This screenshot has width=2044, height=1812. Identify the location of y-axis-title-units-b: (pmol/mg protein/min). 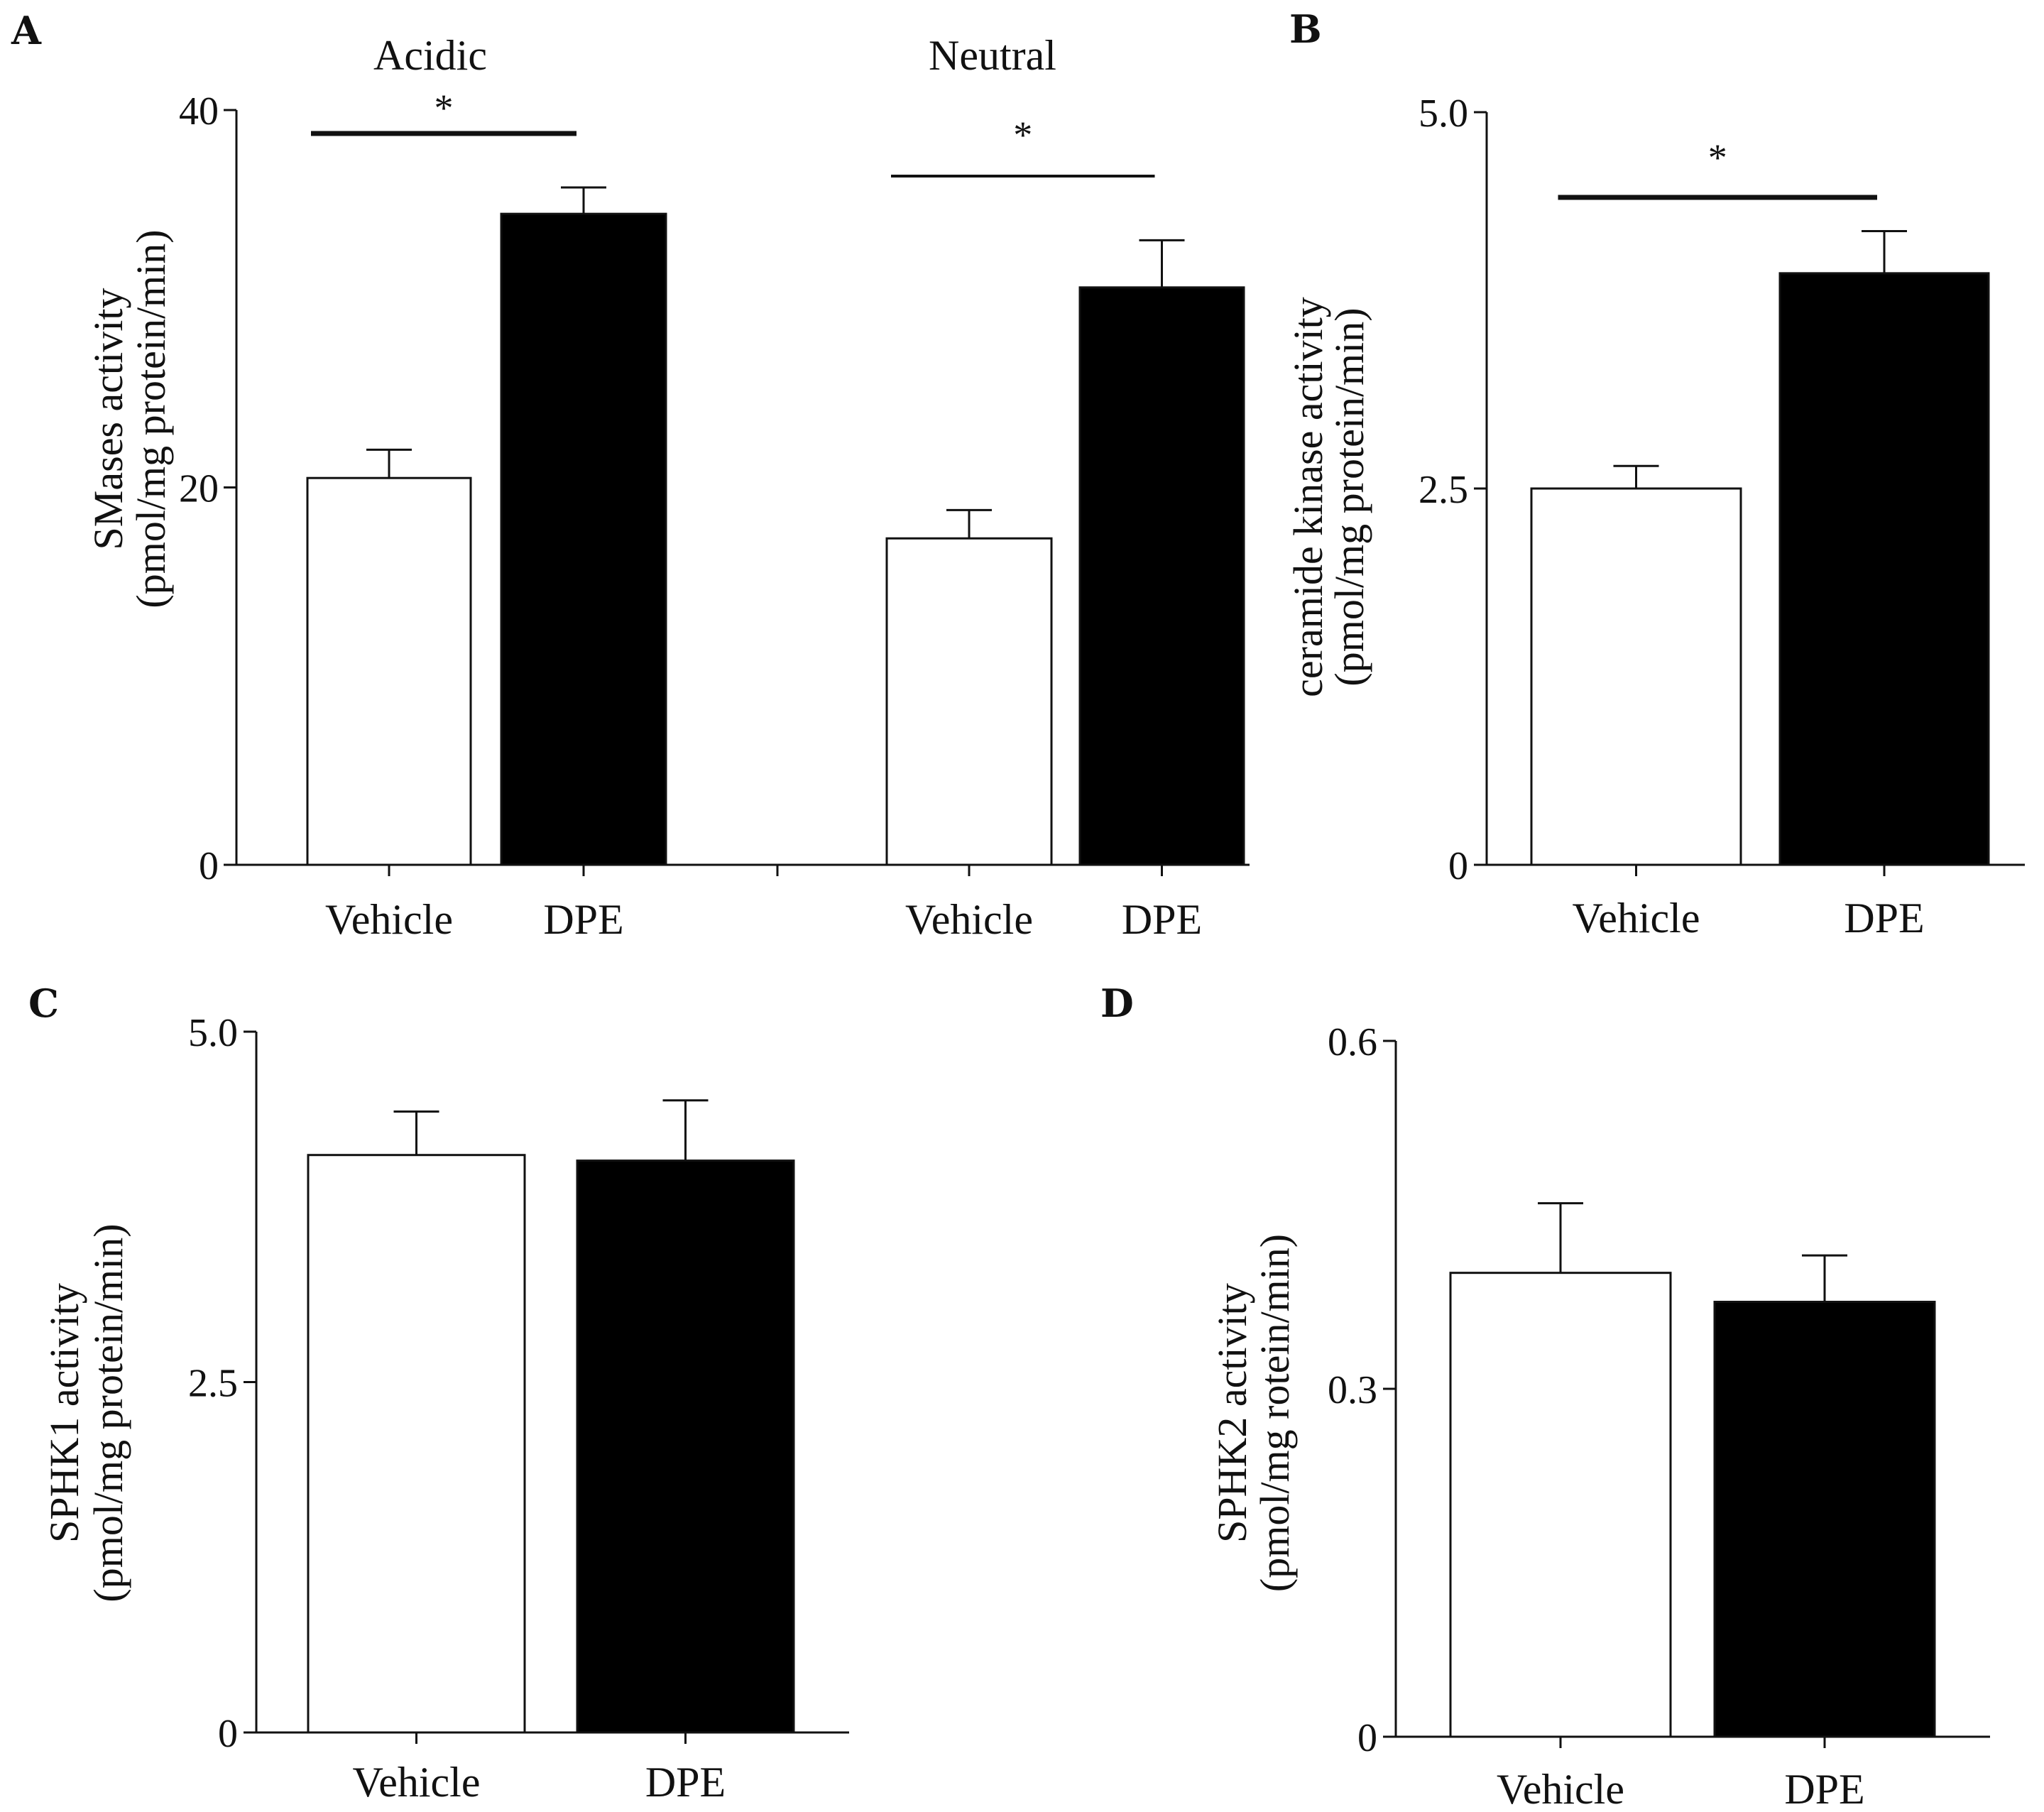
(1349, 496).